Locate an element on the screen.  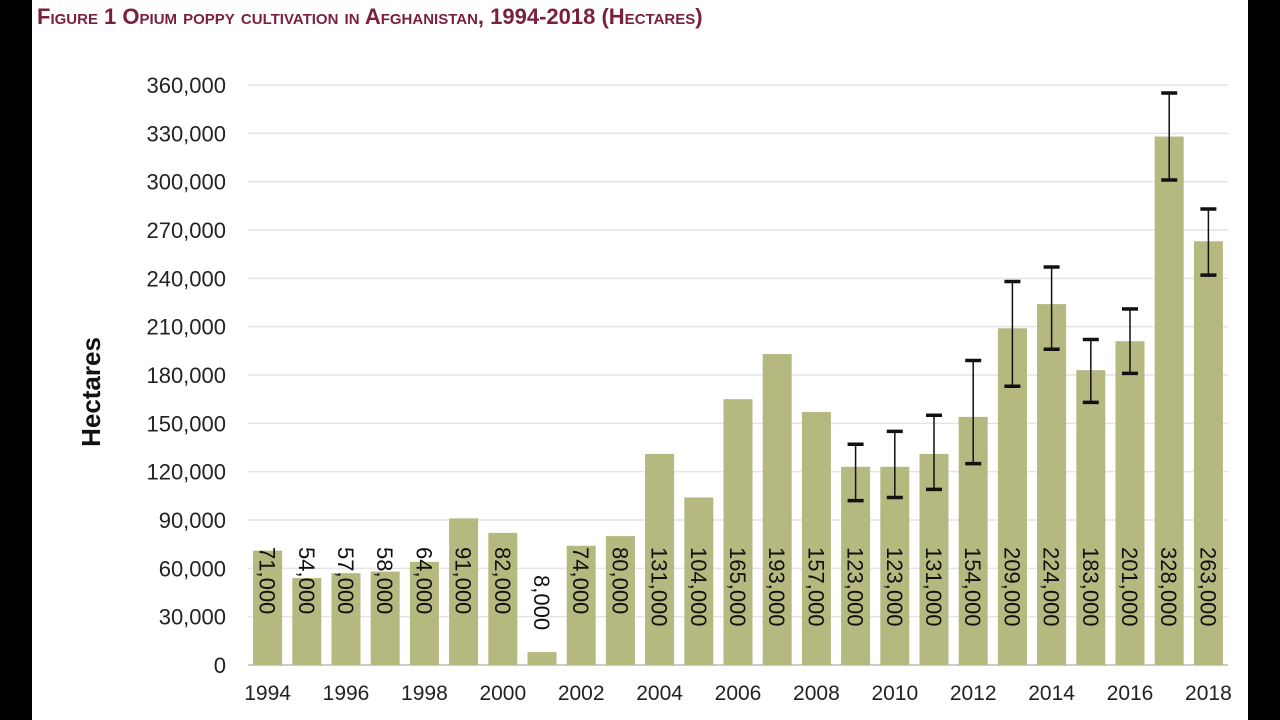
bar-1998 is located at coordinates (424, 613).